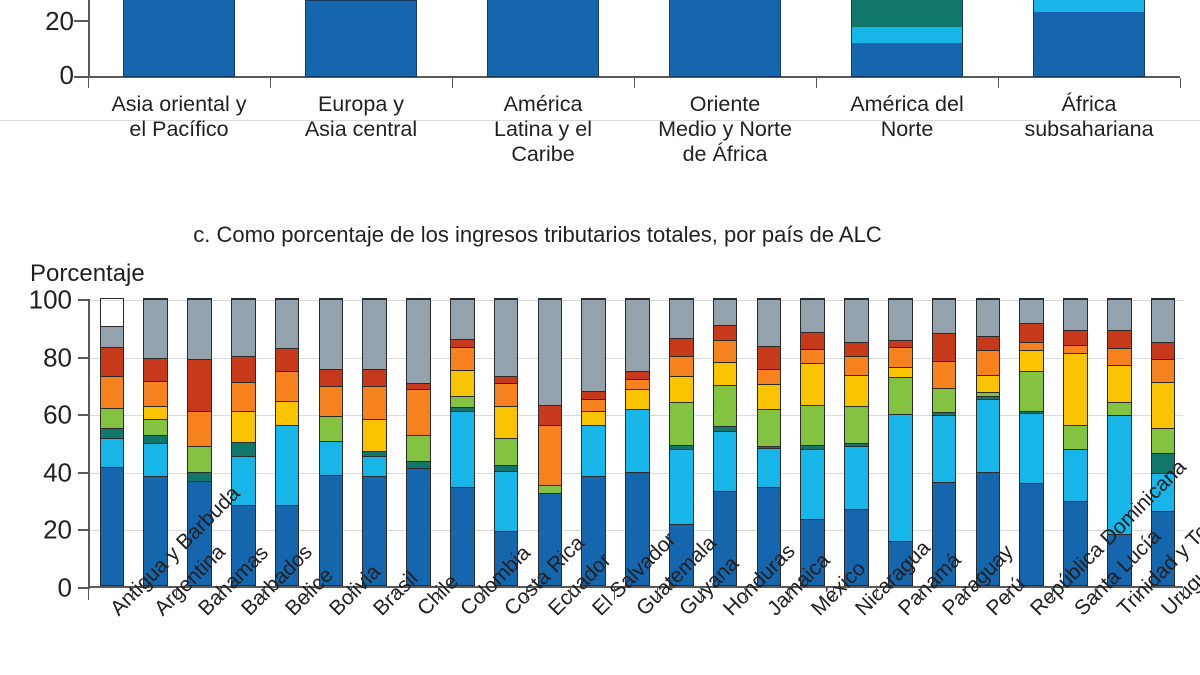 The height and width of the screenshot is (675, 1200). I want to click on panel-c-y-tick-label: 0, so click(64, 587).